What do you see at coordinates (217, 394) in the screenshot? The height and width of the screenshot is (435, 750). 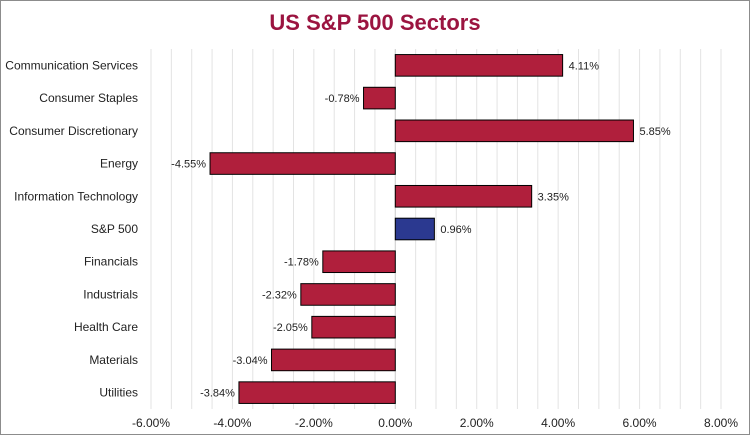 I see `data-label: -3.84%` at bounding box center [217, 394].